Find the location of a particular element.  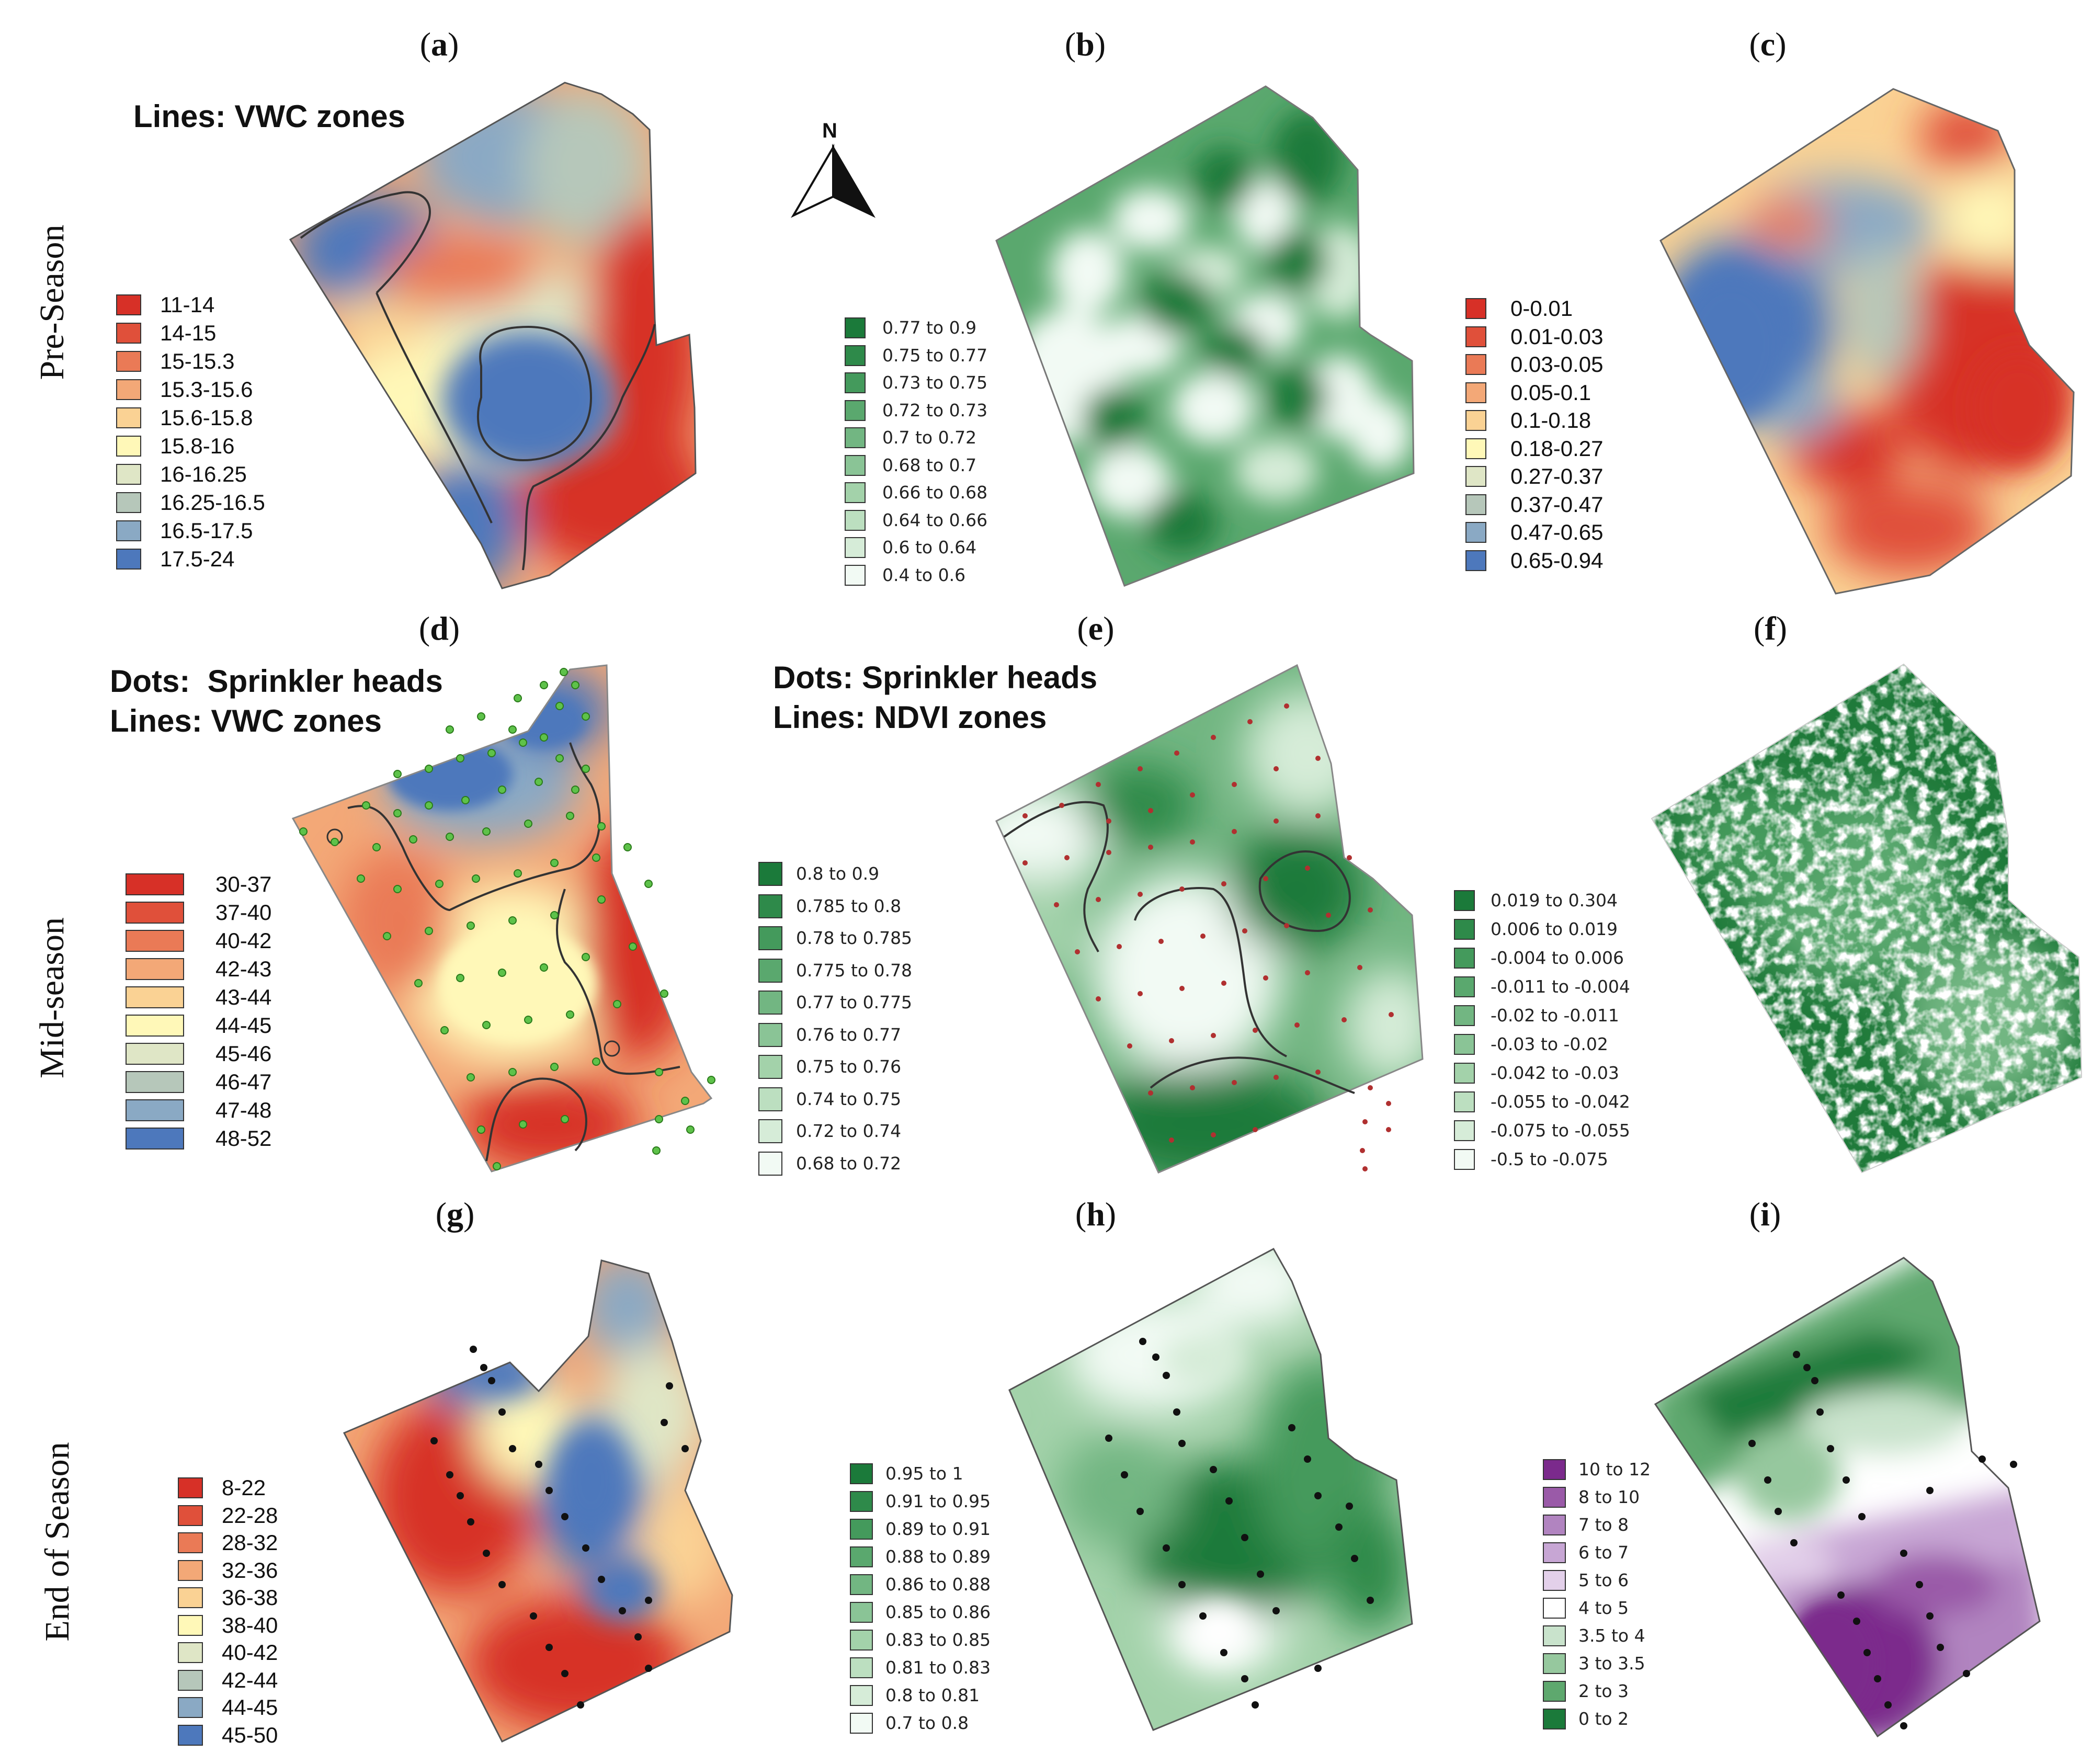

legend-e-label: 0.68 to 0.72 is located at coordinates (849, 1163).